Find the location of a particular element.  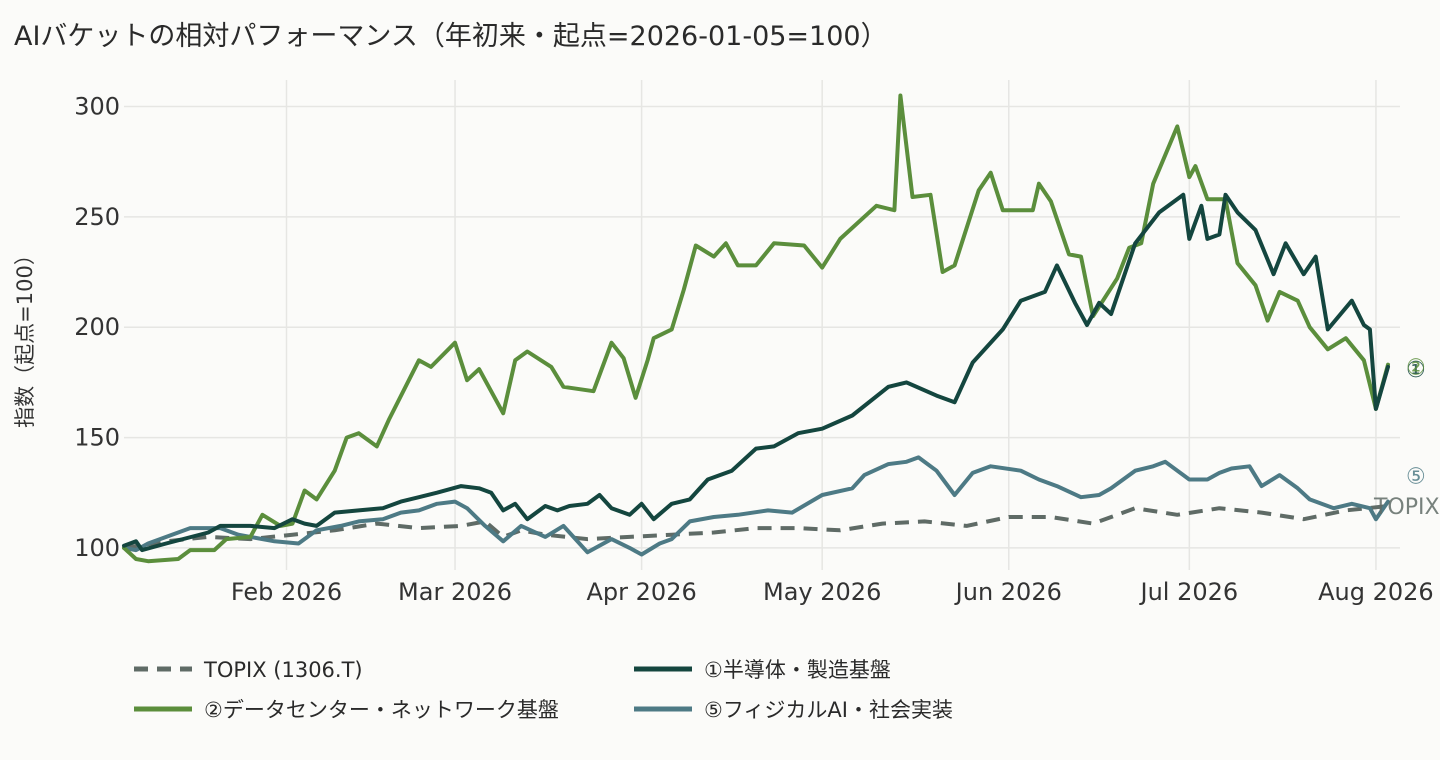

x-tick-label: Feb 2026 is located at coordinates (286, 592).